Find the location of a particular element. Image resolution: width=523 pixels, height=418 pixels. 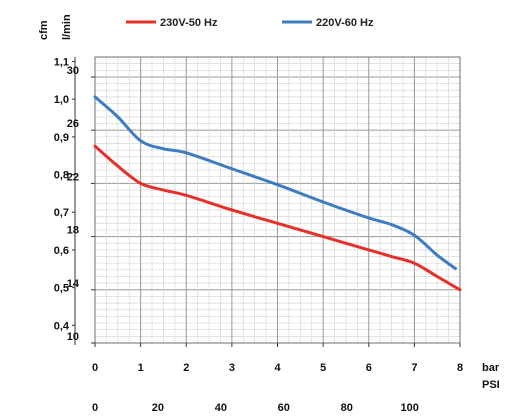

cfm-tick-label: 0,5 is located at coordinates (61, 289).